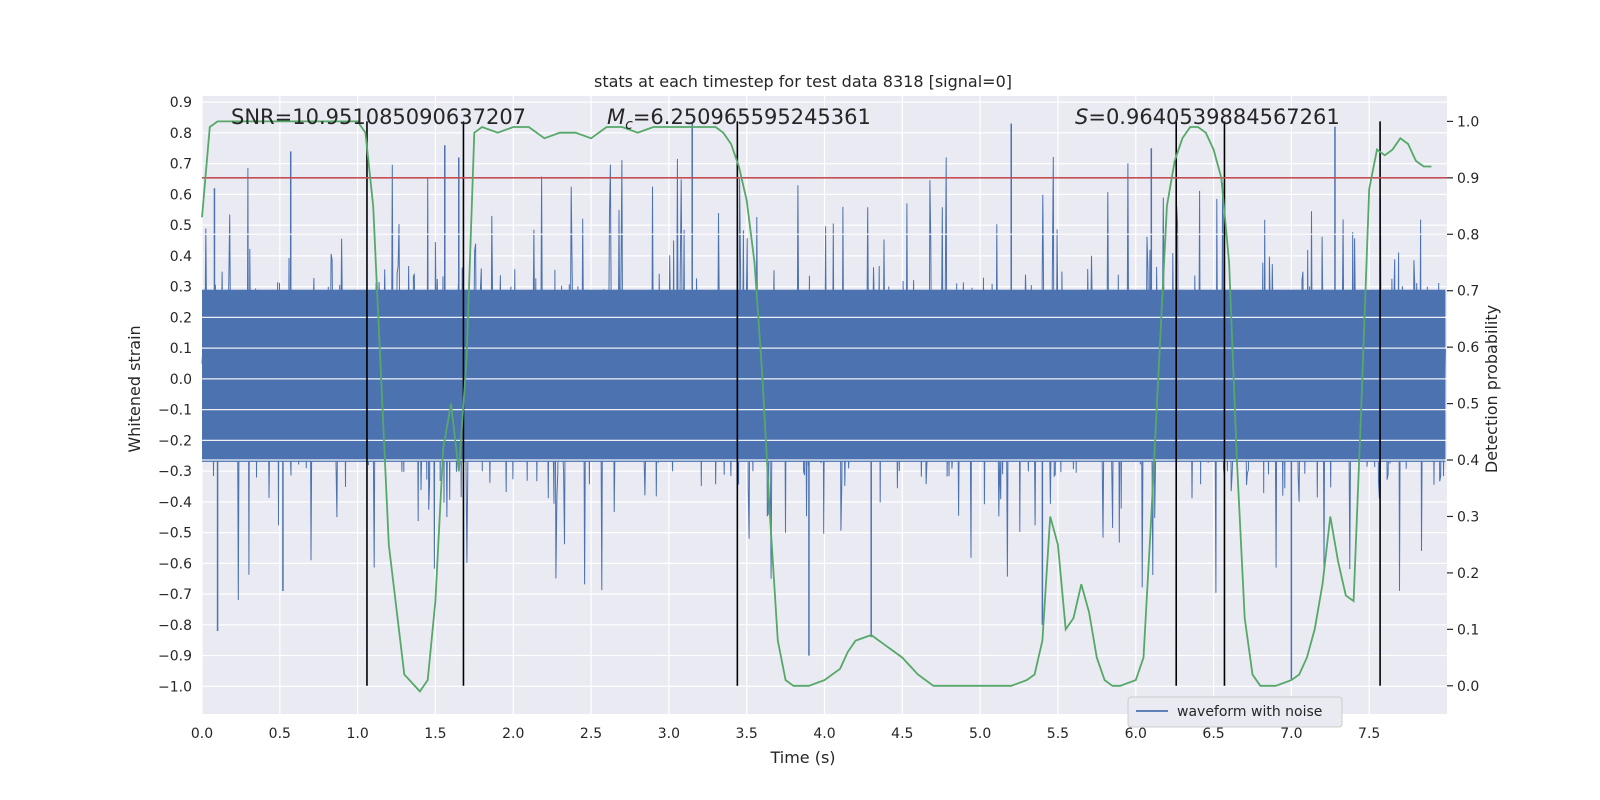 This screenshot has height=800, width=1600. I want to click on x-tick-label: 0.5, so click(280, 734).